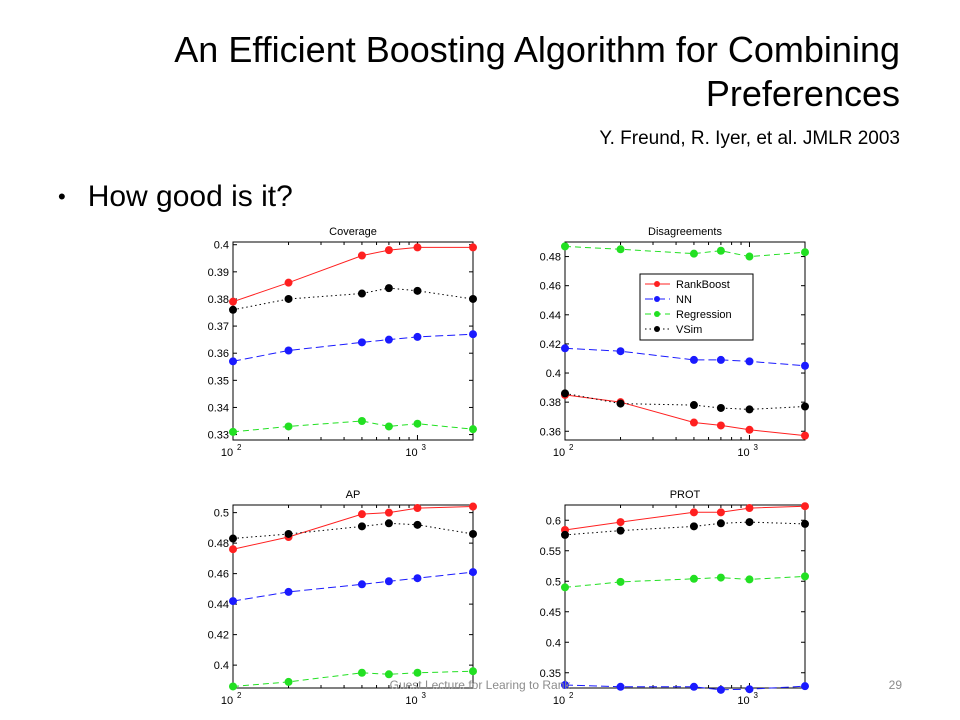 The width and height of the screenshot is (960, 720). Describe the element at coordinates (550, 613) in the screenshot. I see `y-tick-label: 0.45` at that location.